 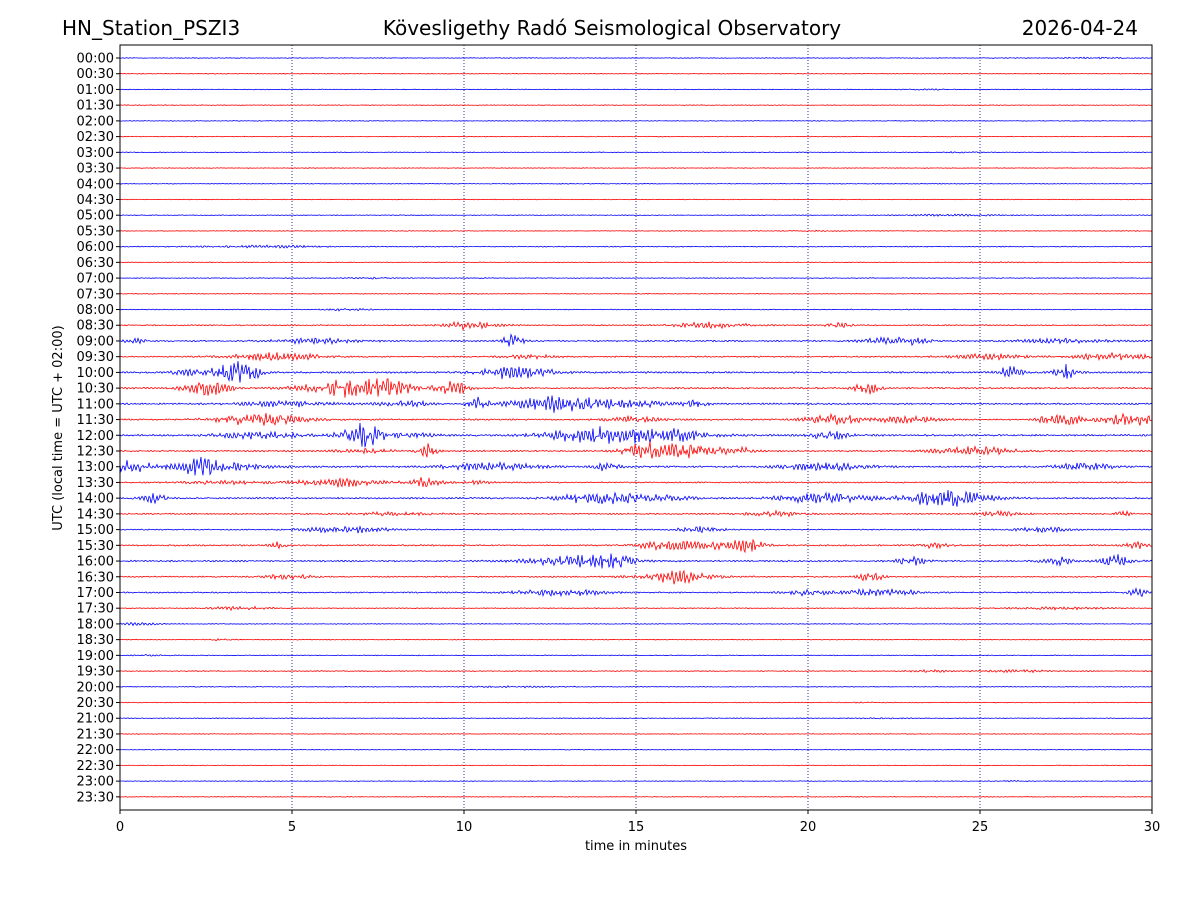 What do you see at coordinates (95, 310) in the screenshot?
I see `y-tick-label: 08:00` at bounding box center [95, 310].